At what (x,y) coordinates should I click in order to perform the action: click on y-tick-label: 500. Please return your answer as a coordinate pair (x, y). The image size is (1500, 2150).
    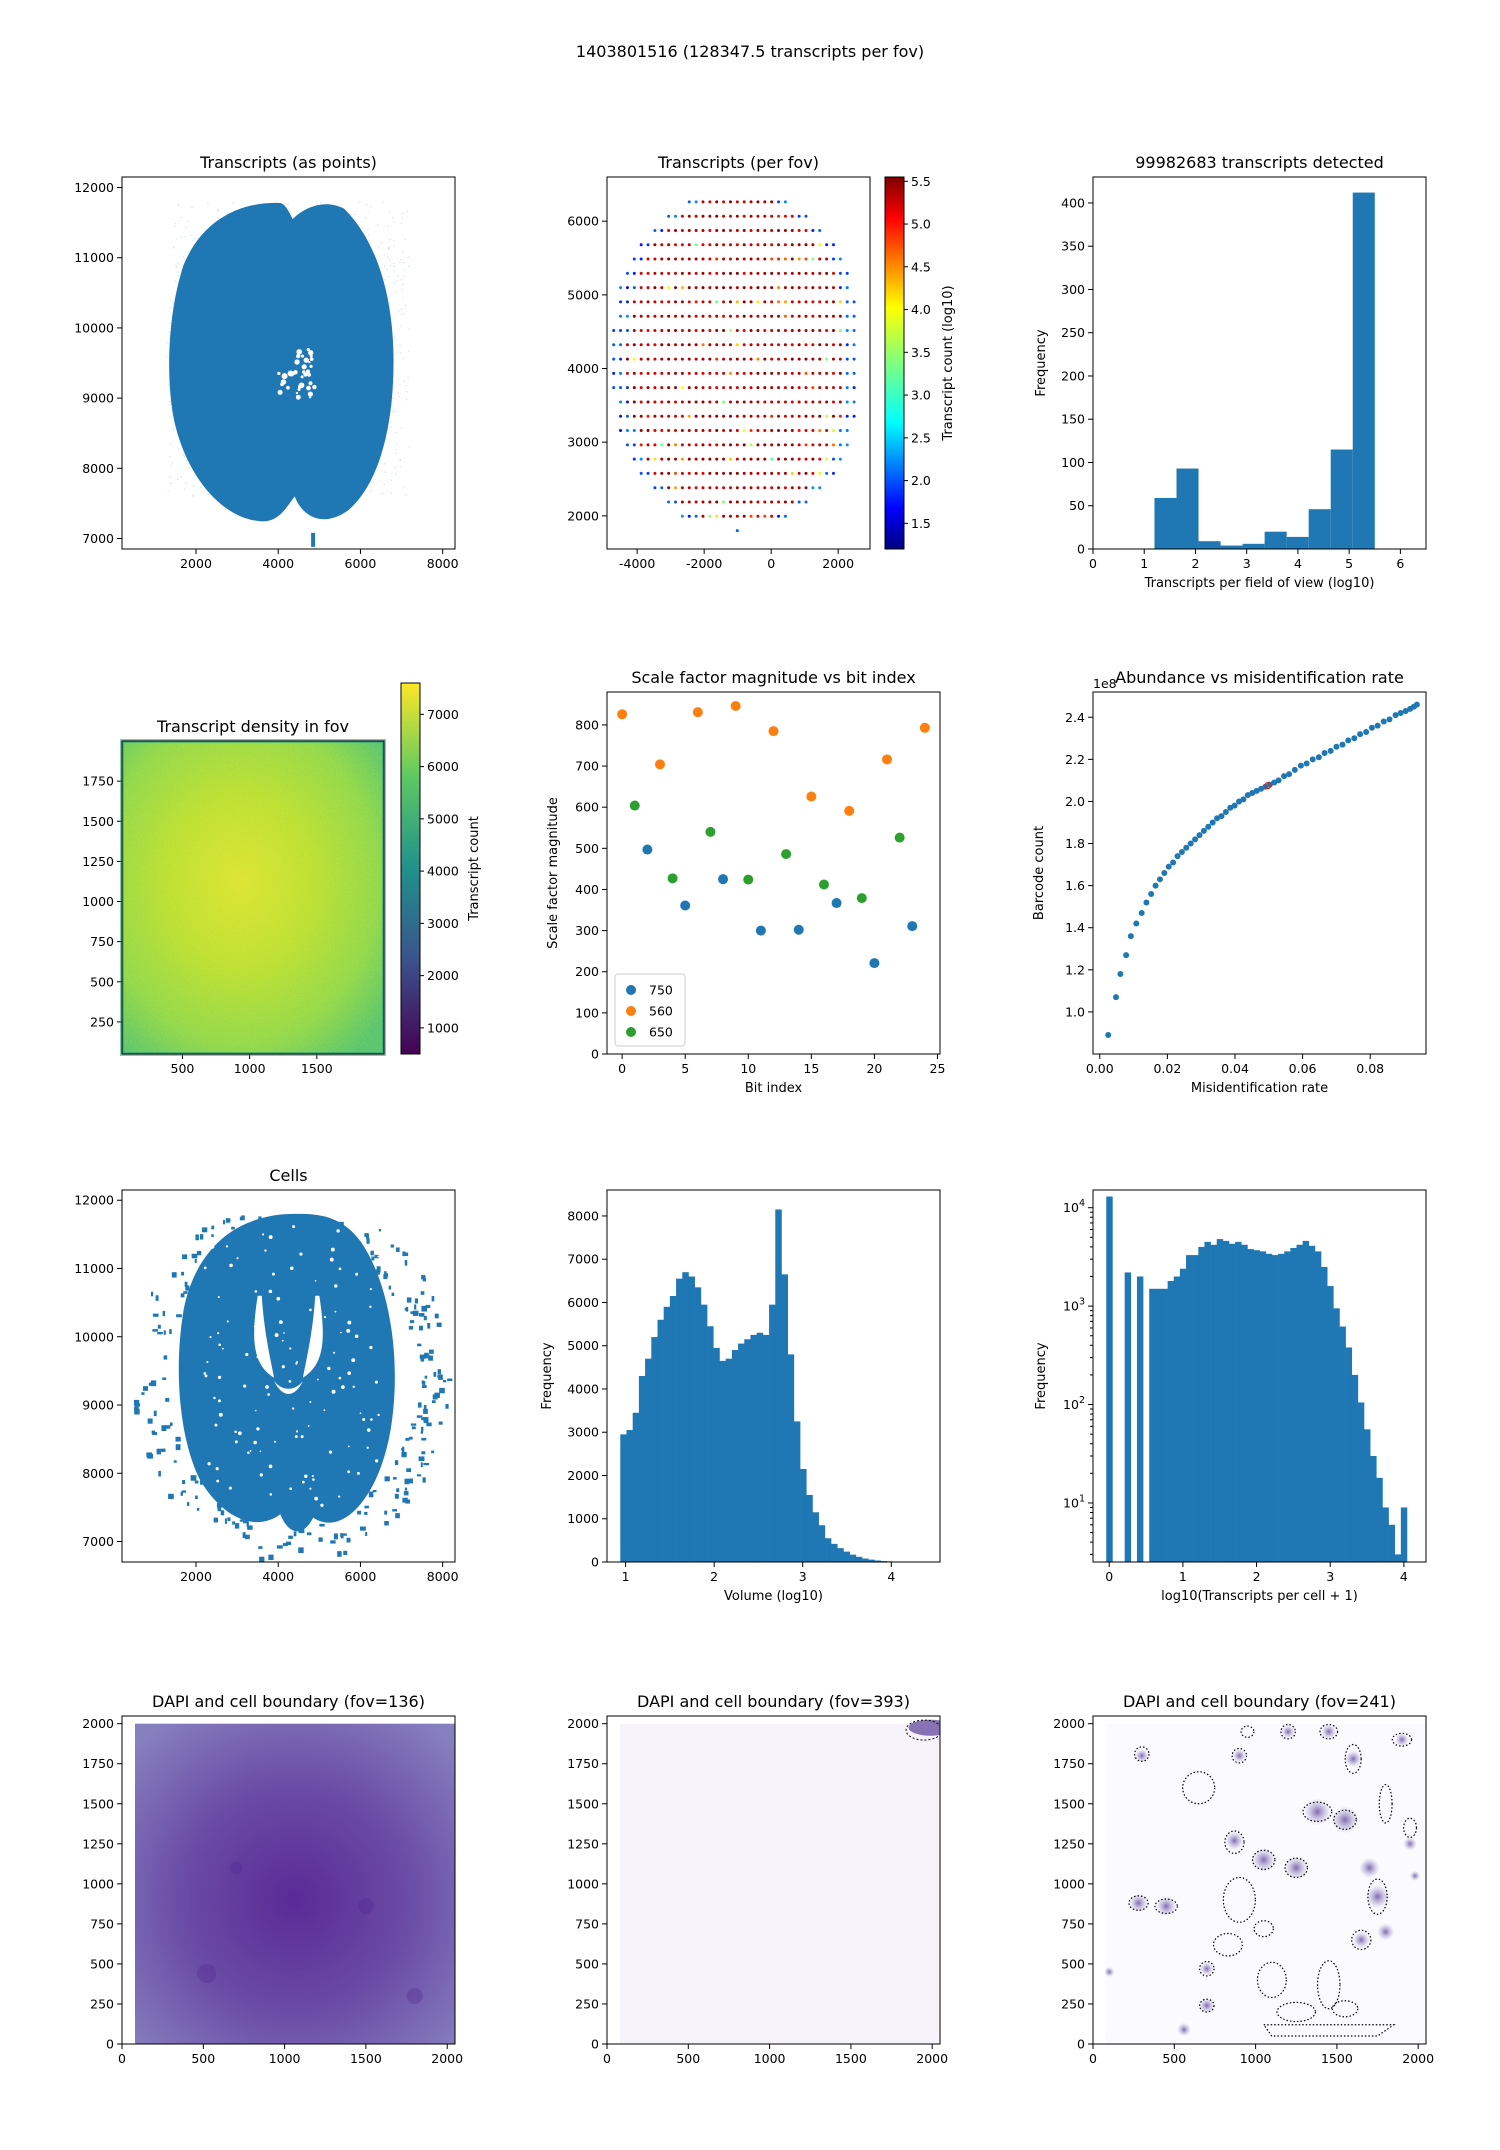
    Looking at the image, I should click on (102, 981).